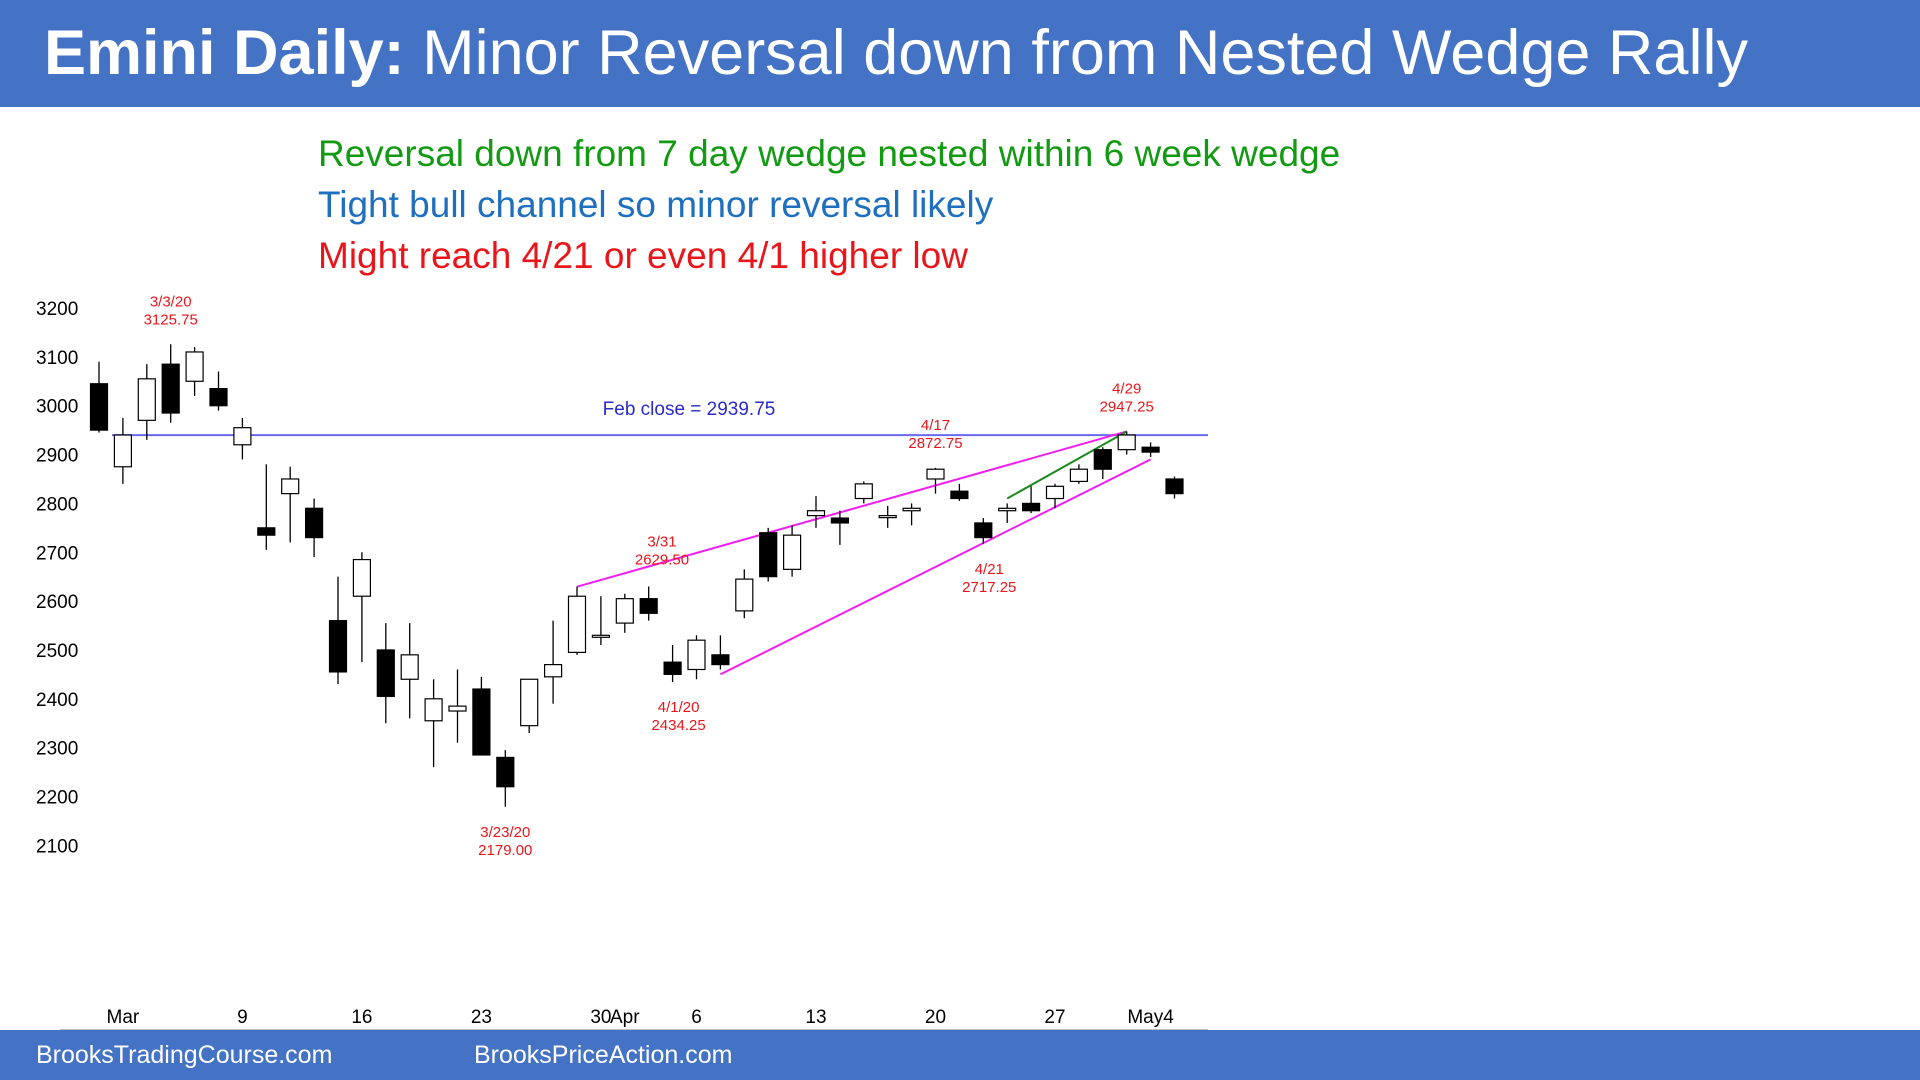 This screenshot has width=1920, height=1080. Describe the element at coordinates (696, 1017) in the screenshot. I see `x-tick-label: 6` at that location.